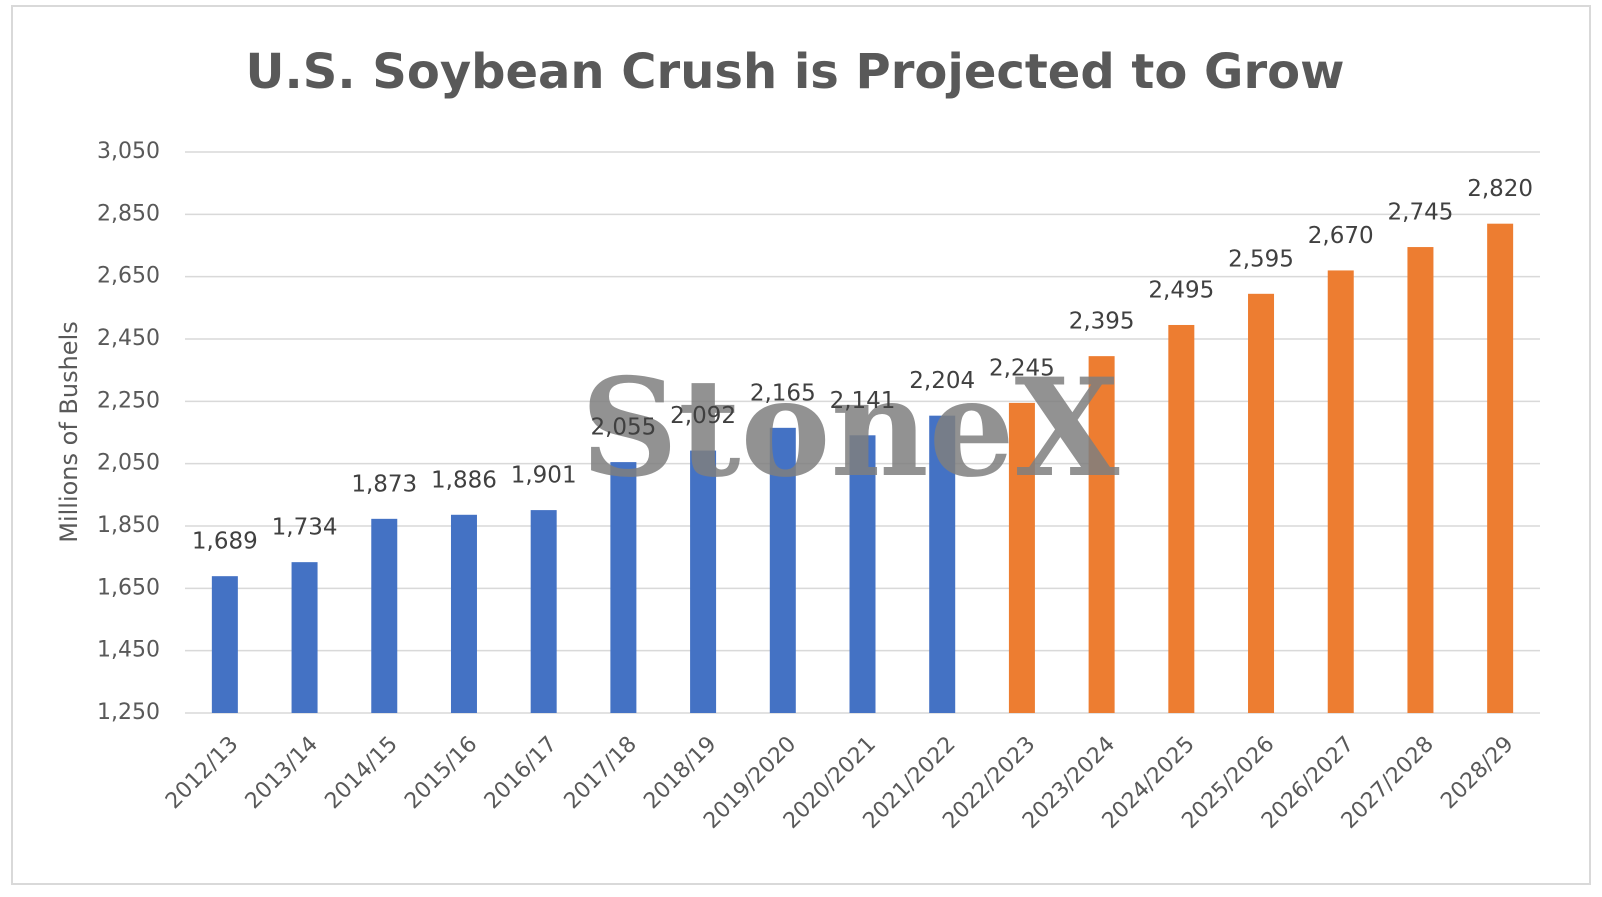 Image resolution: width=1602 pixels, height=897 pixels. Describe the element at coordinates (863, 401) in the screenshot. I see `data-label: 2,141` at that location.